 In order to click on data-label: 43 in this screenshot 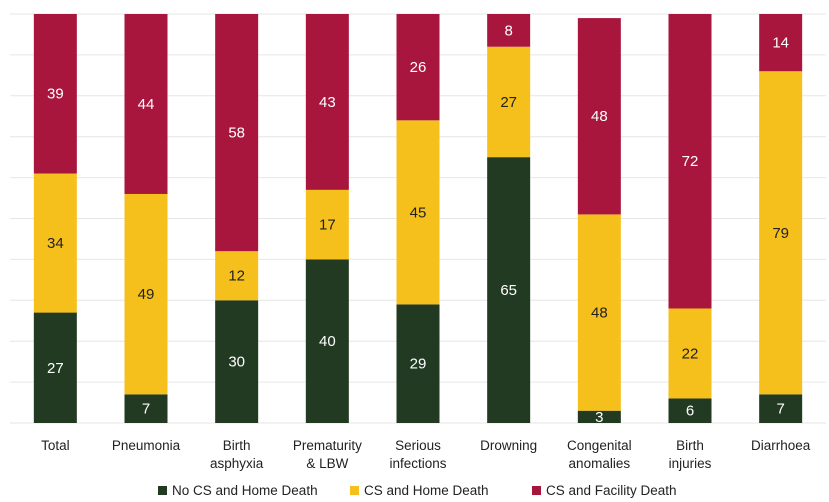, I will do `click(327, 102)`.